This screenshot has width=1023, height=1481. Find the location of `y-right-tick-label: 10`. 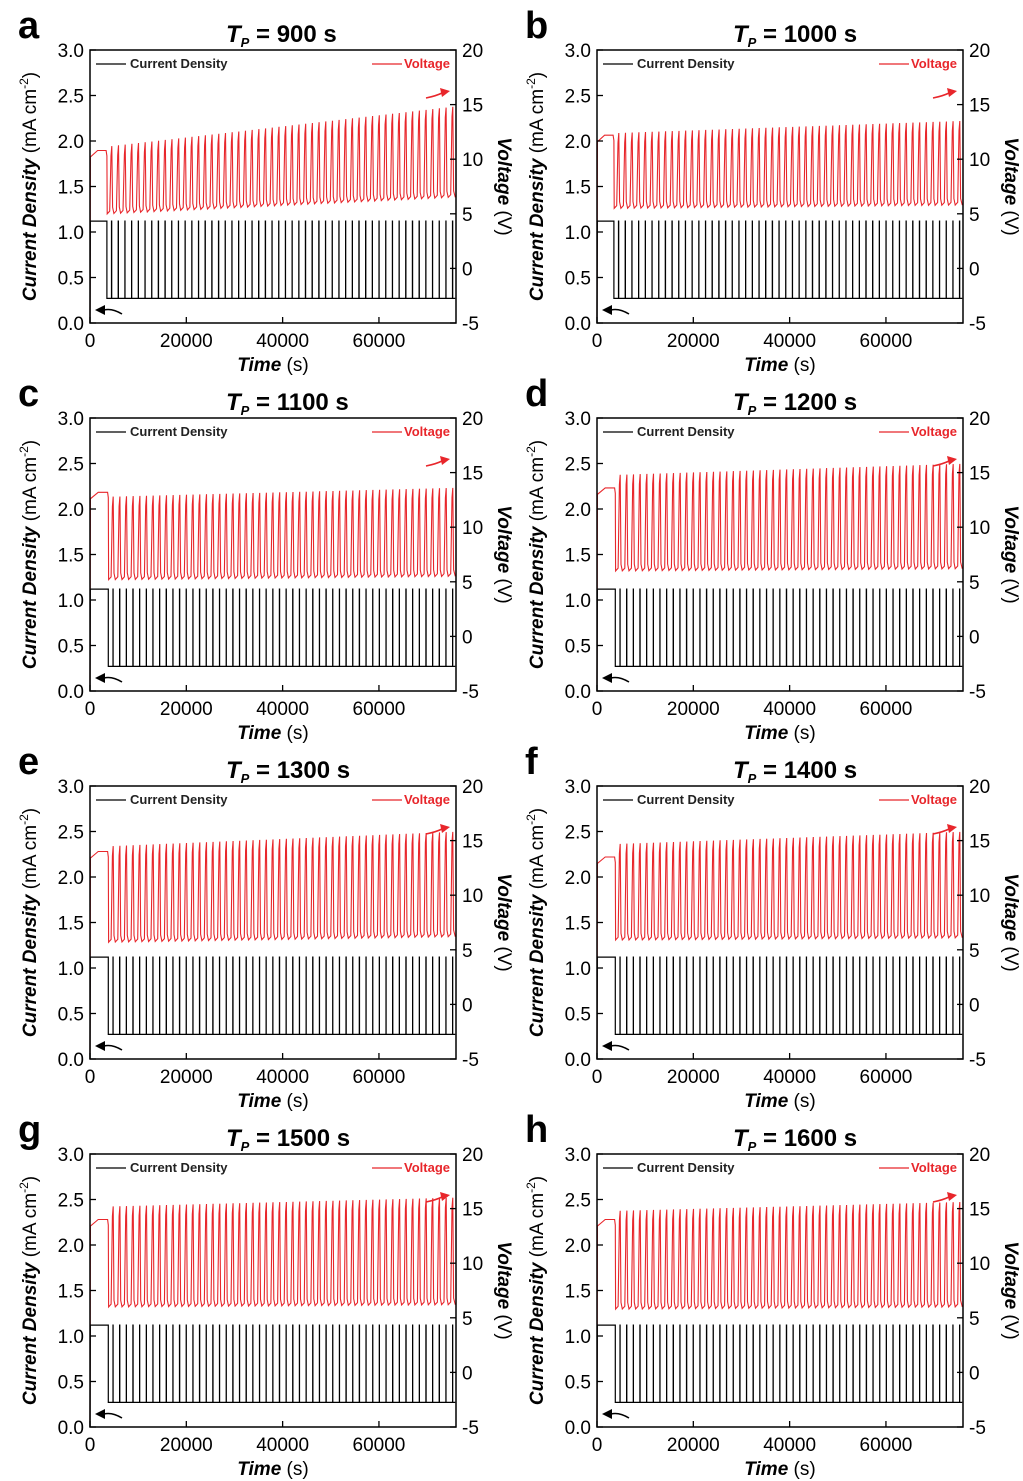

y-right-tick-label: 10 is located at coordinates (979, 528).